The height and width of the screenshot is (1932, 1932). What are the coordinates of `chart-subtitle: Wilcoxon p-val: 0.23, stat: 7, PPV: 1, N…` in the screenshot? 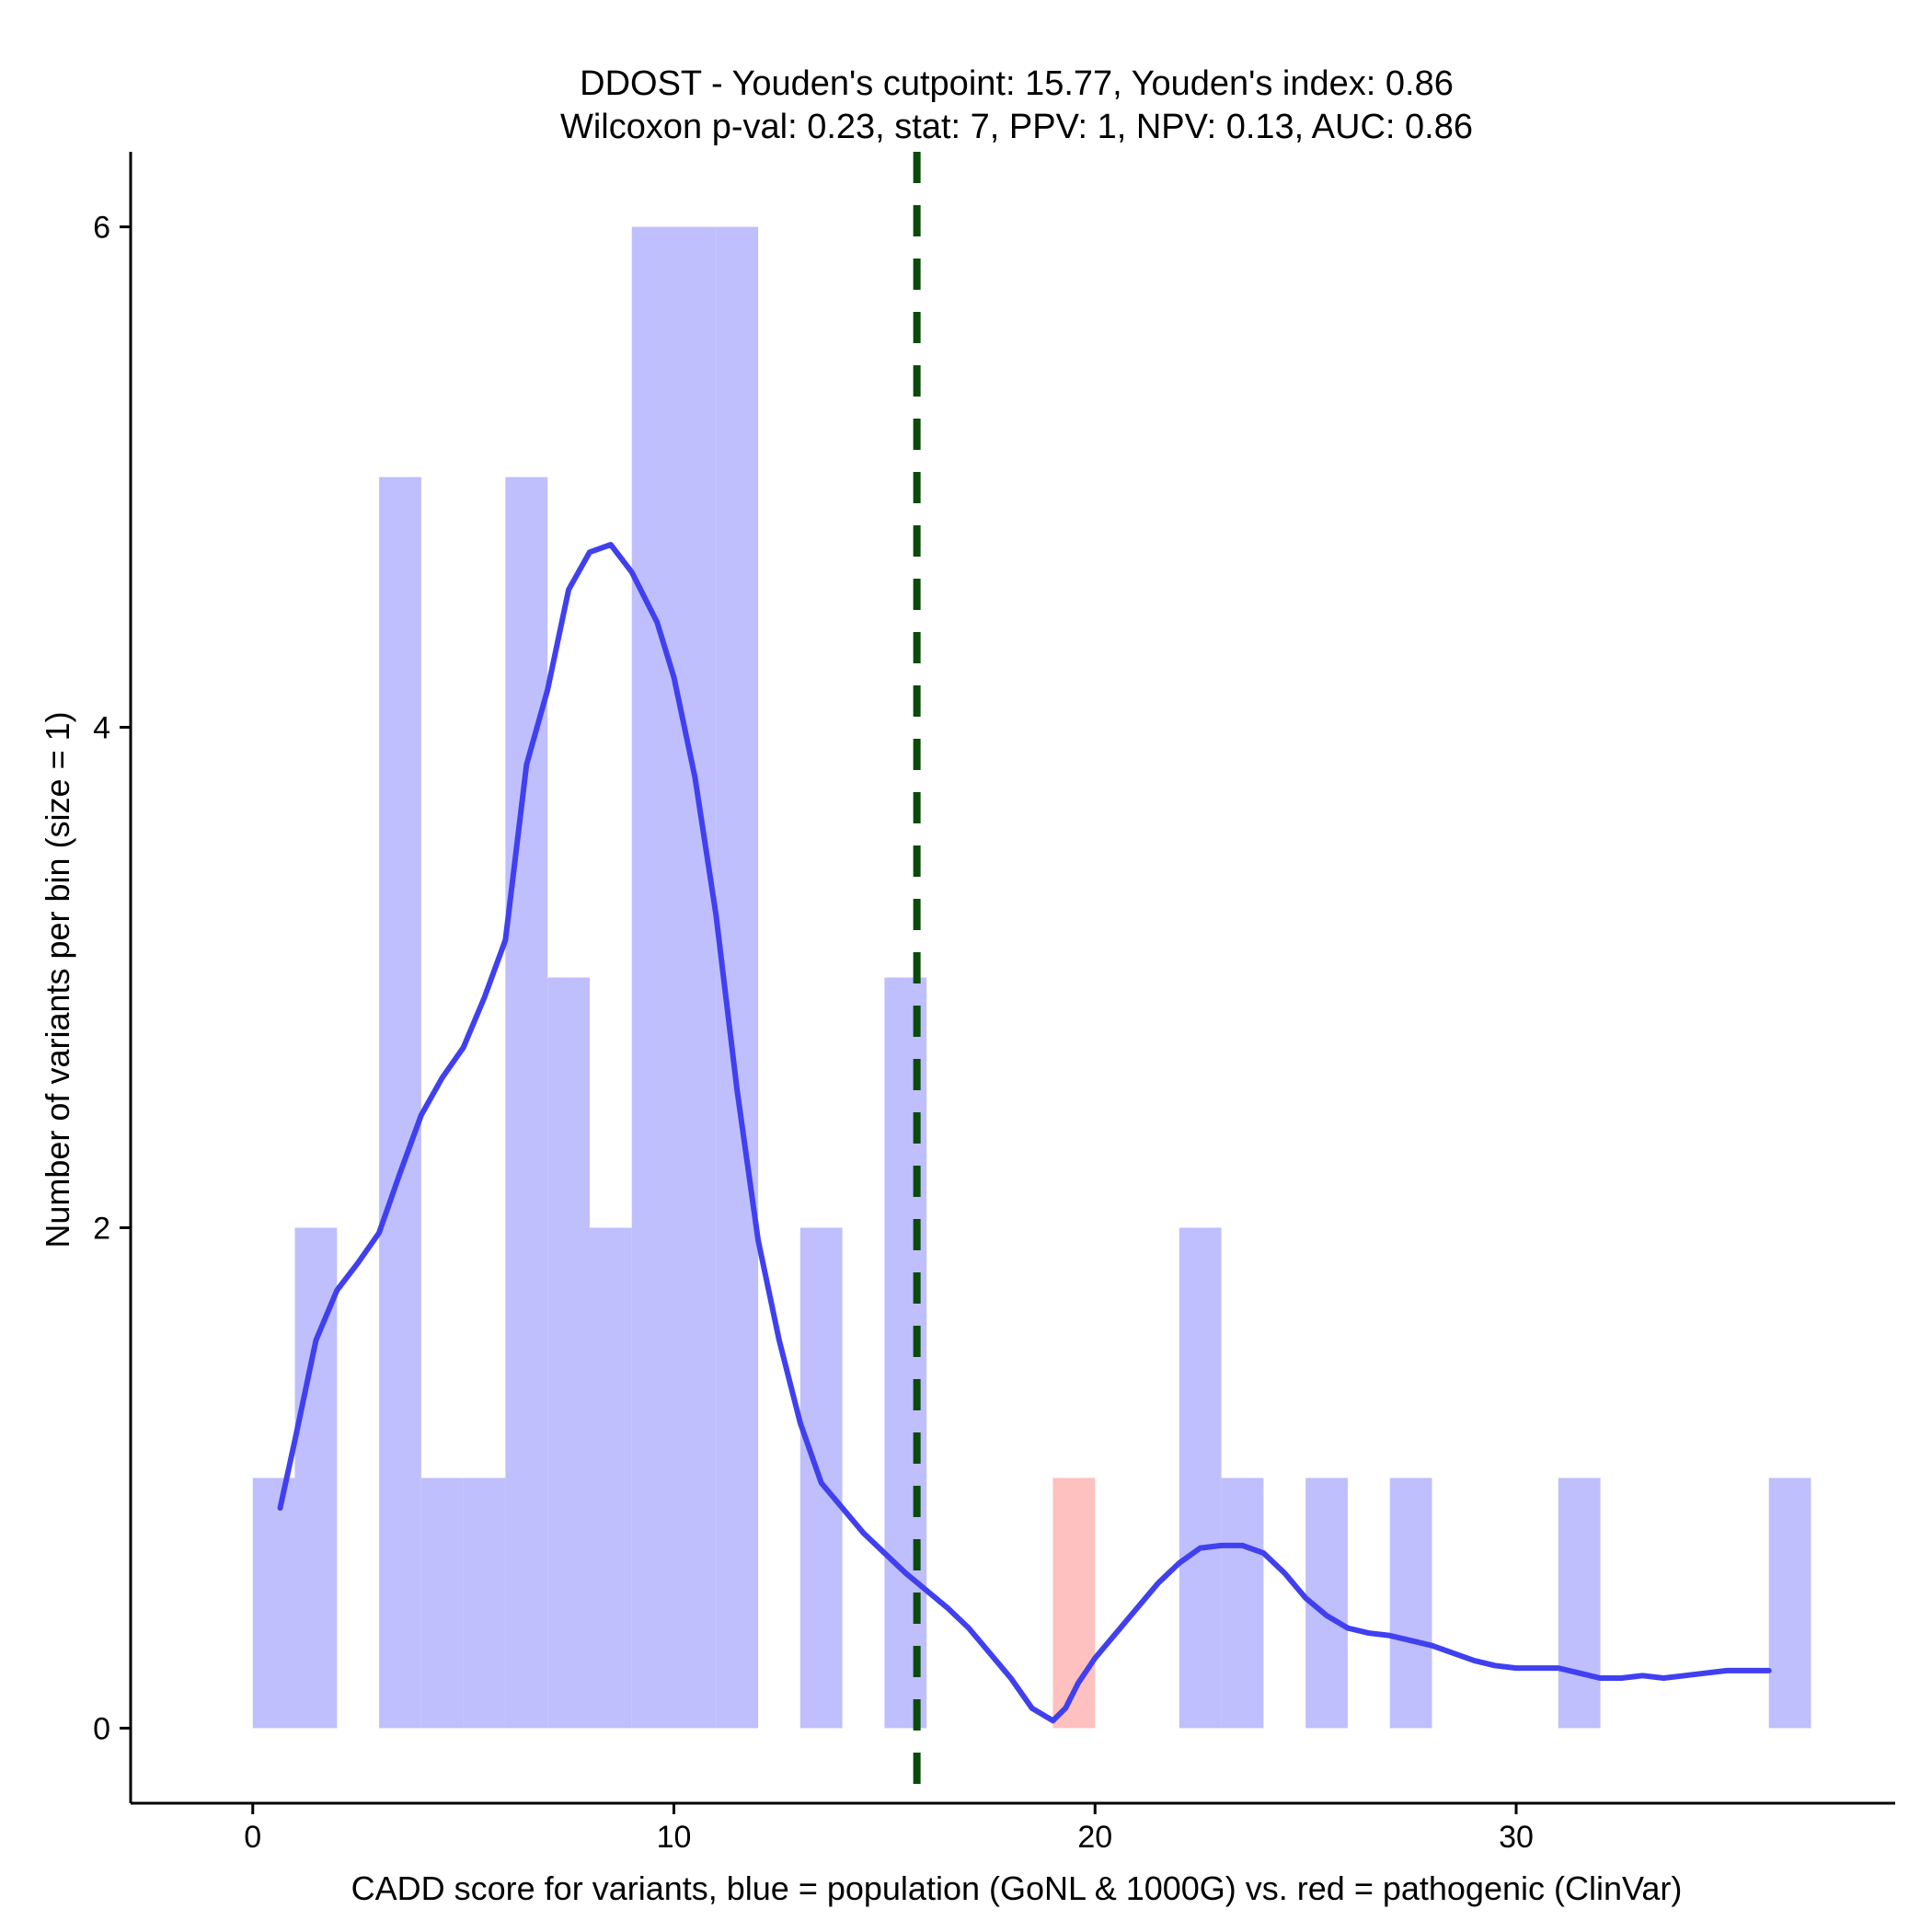 It's located at (1016, 127).